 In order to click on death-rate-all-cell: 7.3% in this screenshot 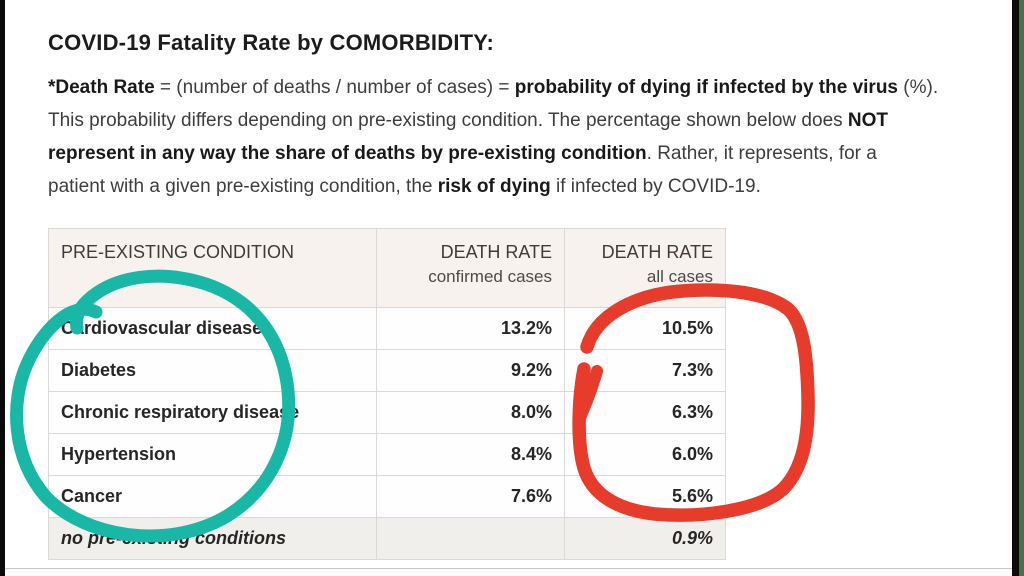, I will do `click(645, 370)`.